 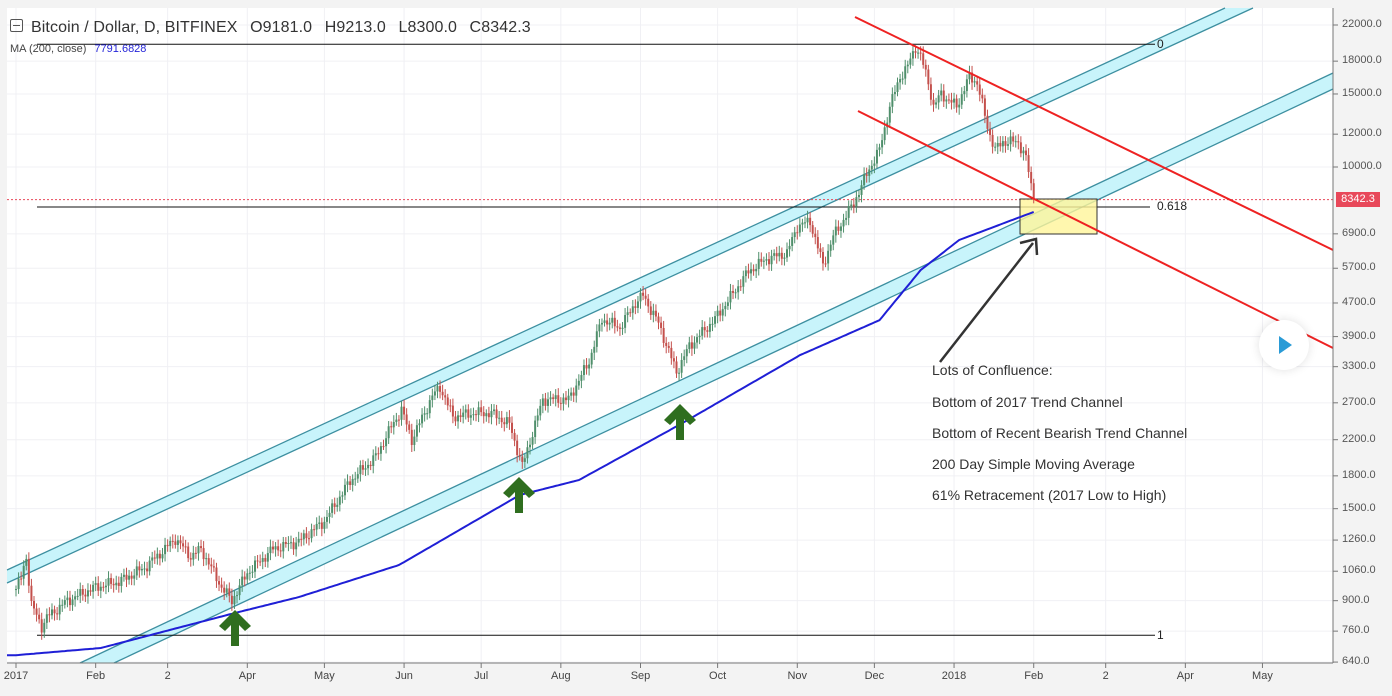 What do you see at coordinates (500, 27) in the screenshot?
I see `ohlc-close: C8342.3` at bounding box center [500, 27].